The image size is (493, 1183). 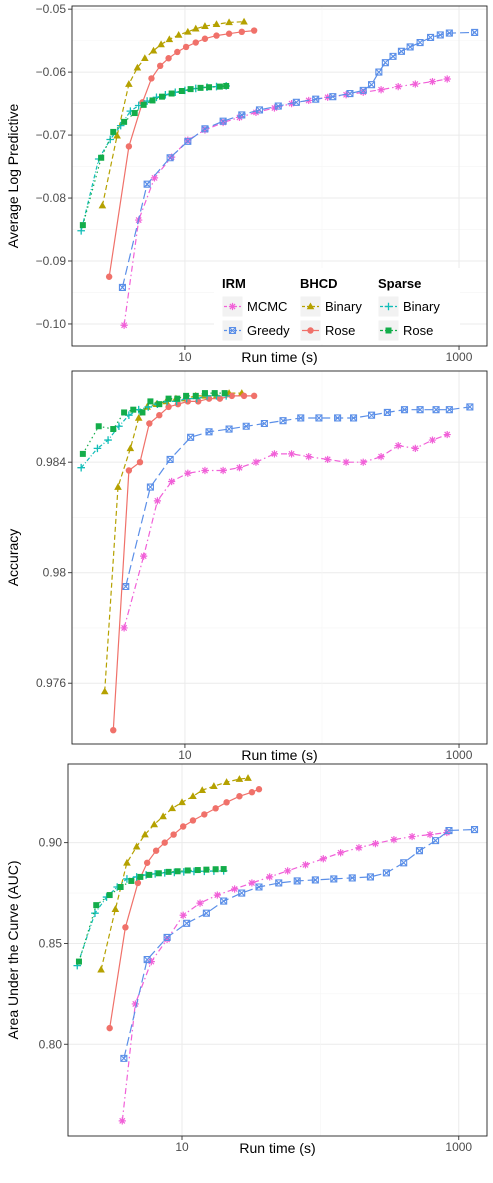 What do you see at coordinates (234, 283) in the screenshot?
I see `legend-group-title: IRM` at bounding box center [234, 283].